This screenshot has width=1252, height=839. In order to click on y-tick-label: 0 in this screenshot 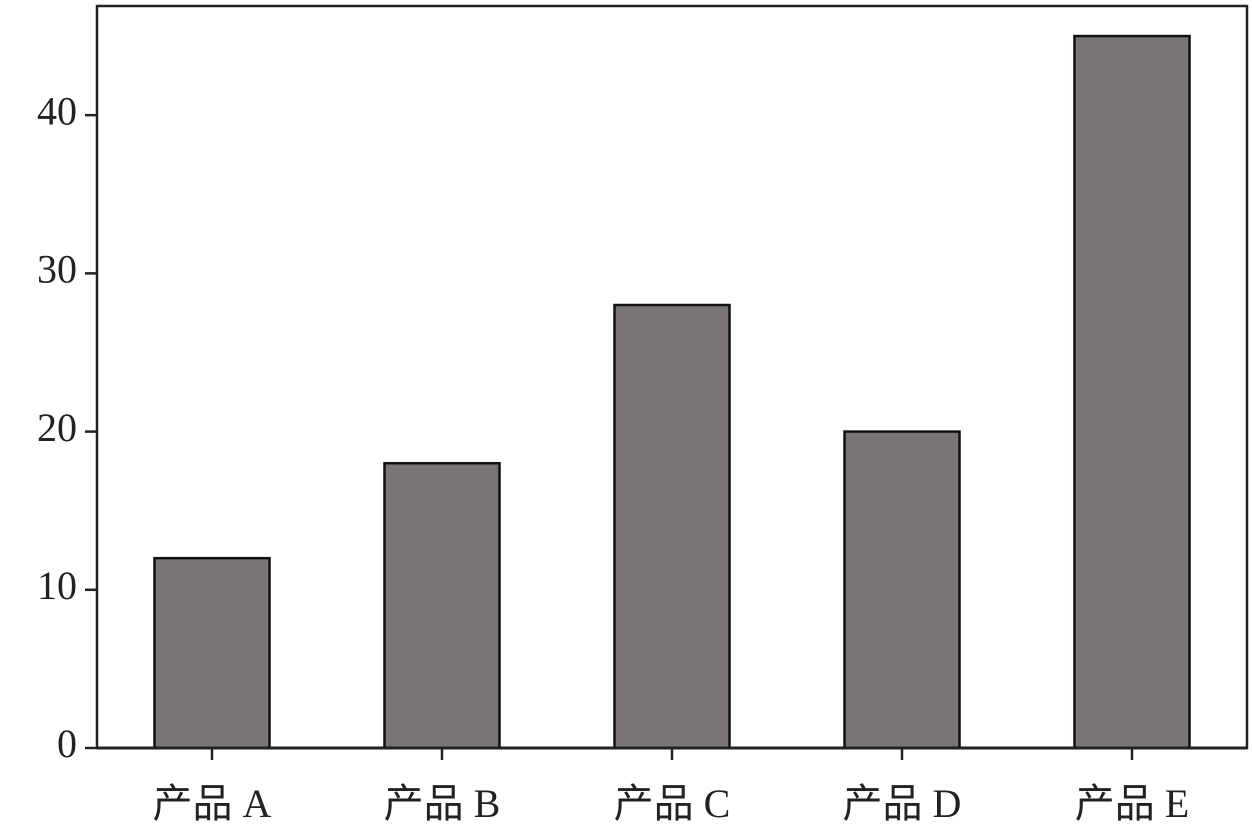, I will do `click(67, 743)`.